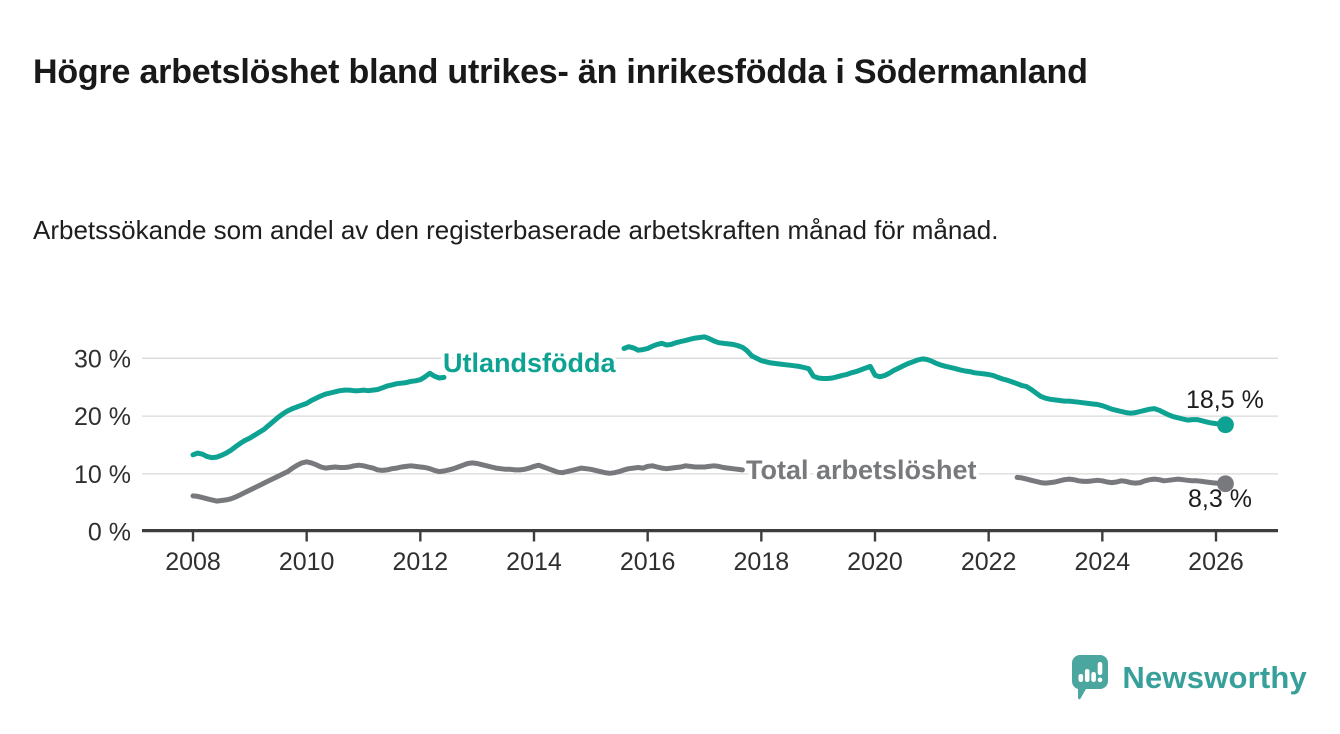 This screenshot has height=734, width=1340. What do you see at coordinates (1090, 677) in the screenshot?
I see `newsworthy-logo-icon` at bounding box center [1090, 677].